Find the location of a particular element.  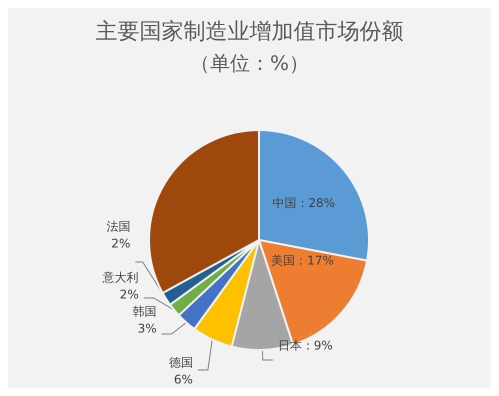

chart-title: 主要国家制造业增加值市场份额 is located at coordinates (250, 32).